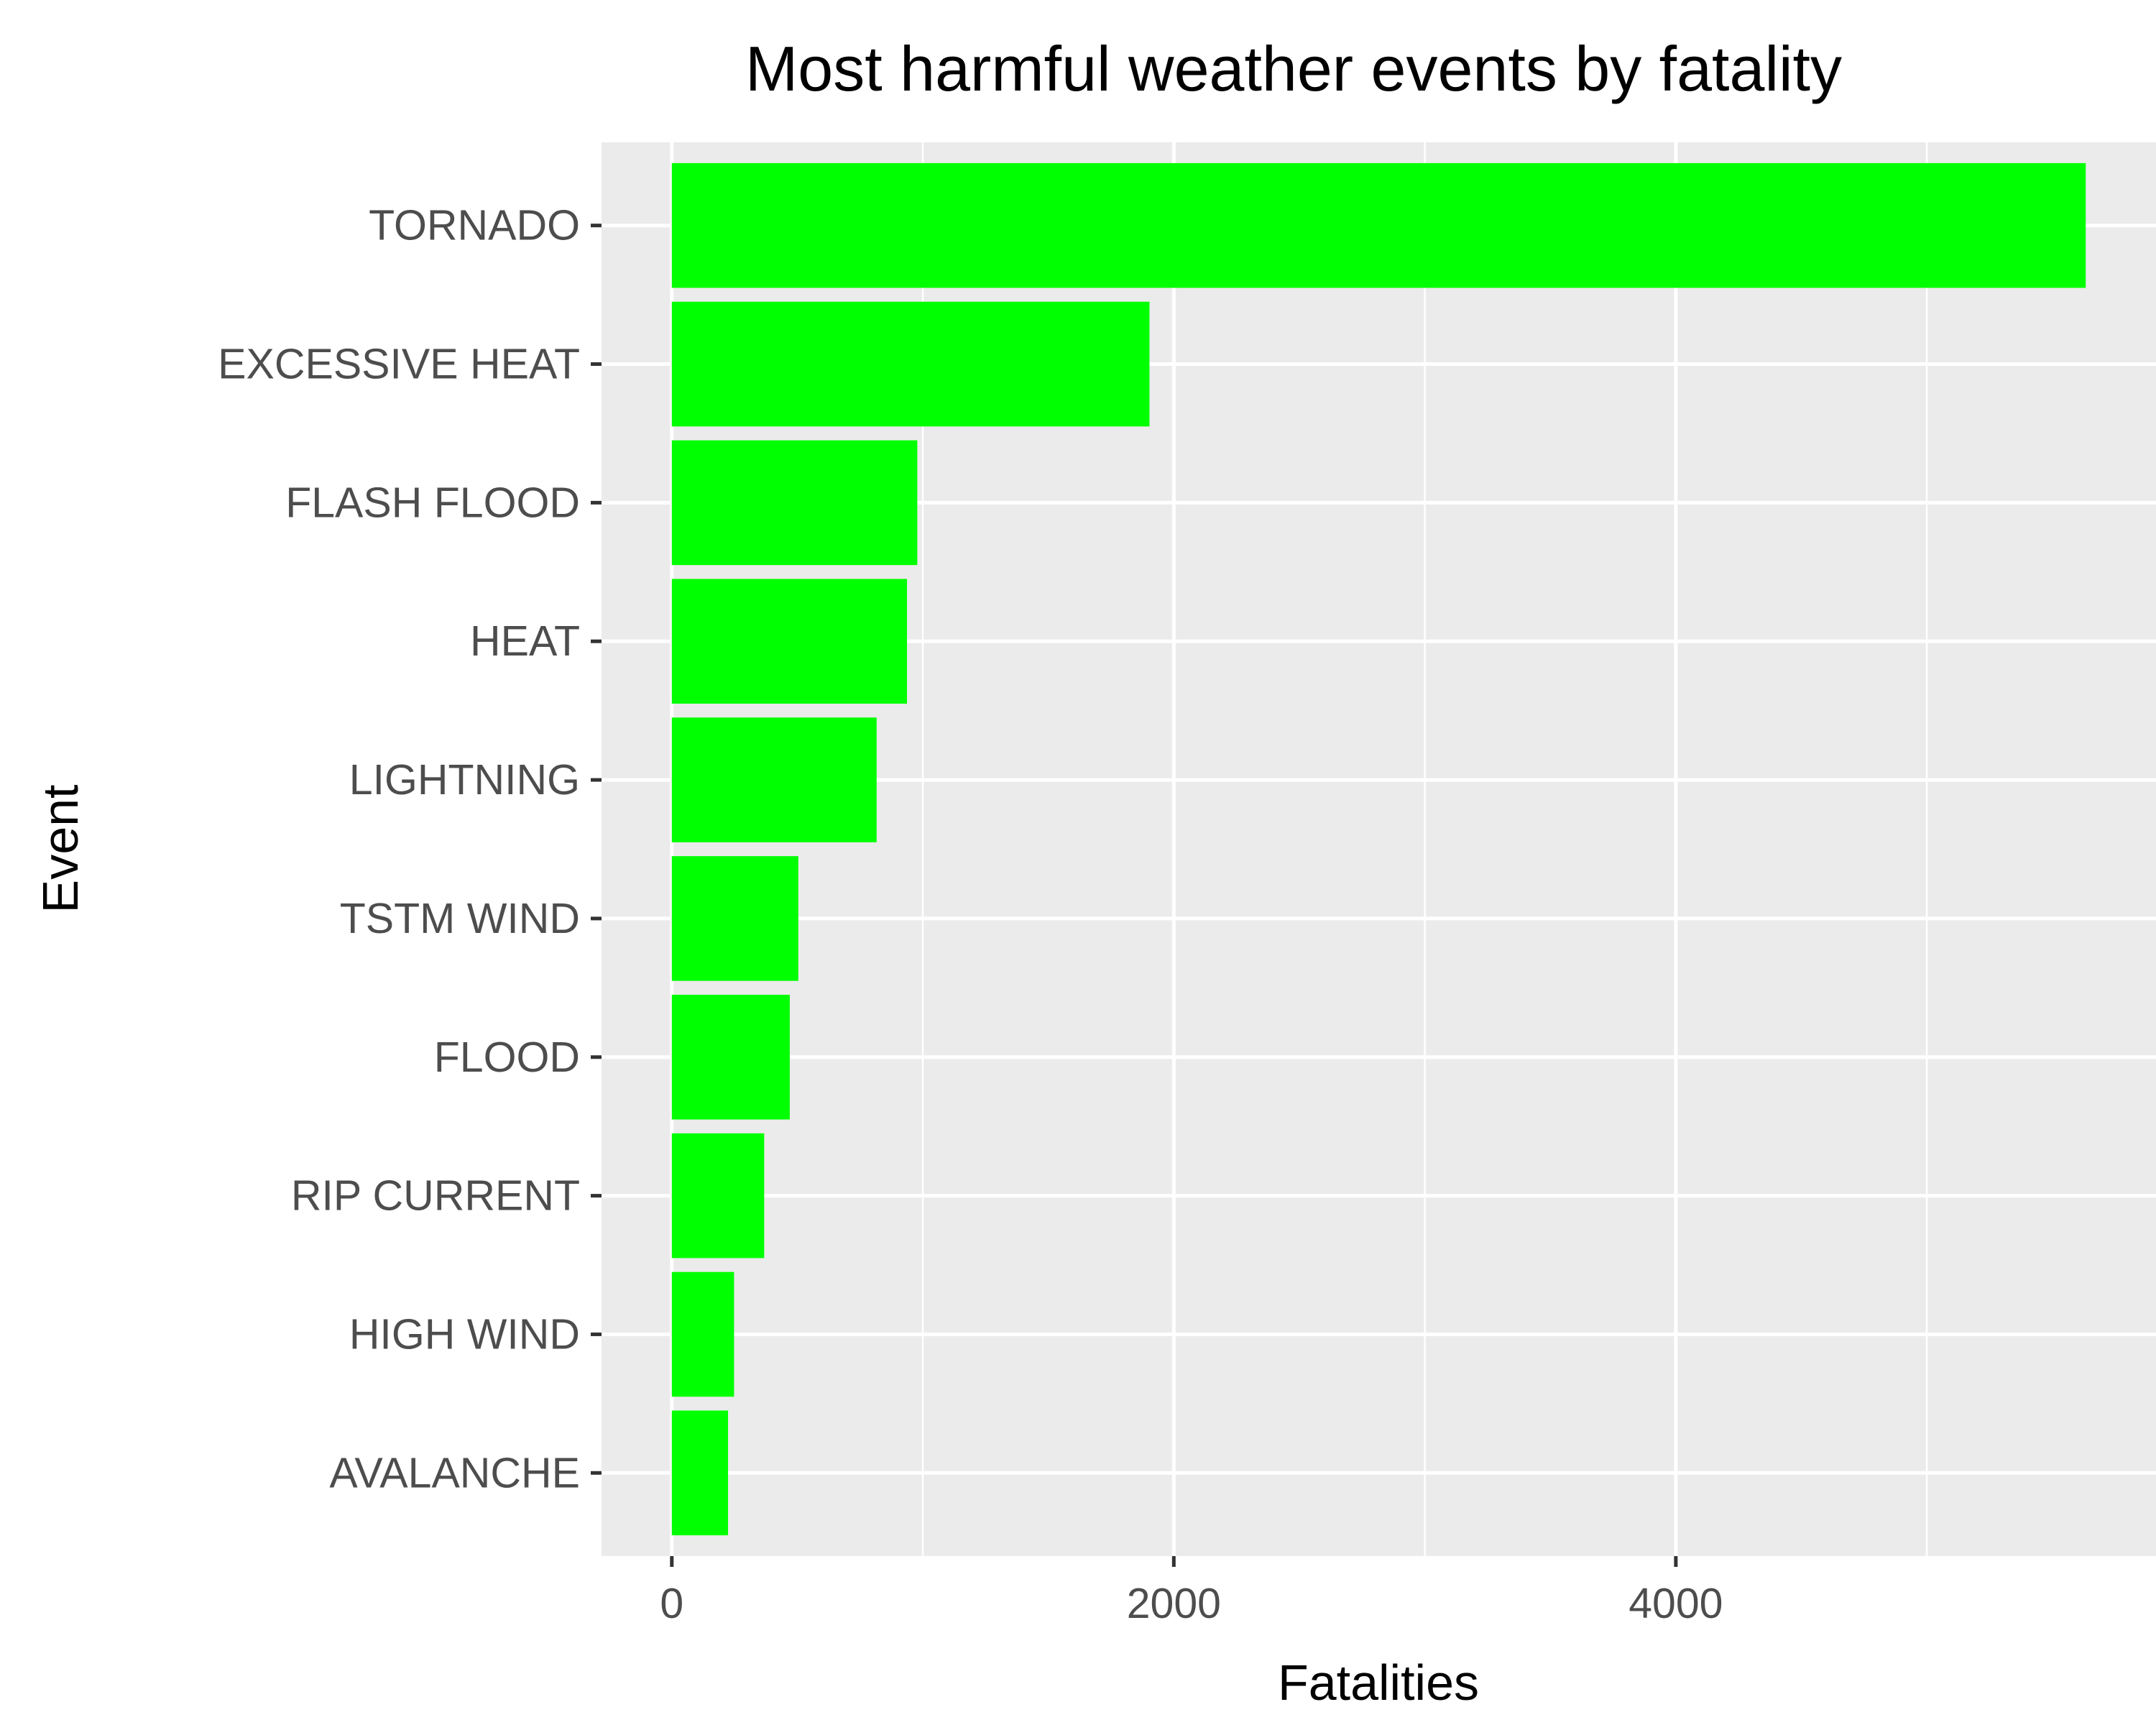 The image size is (2156, 1725). What do you see at coordinates (774, 779) in the screenshot?
I see `bar-lightning` at bounding box center [774, 779].